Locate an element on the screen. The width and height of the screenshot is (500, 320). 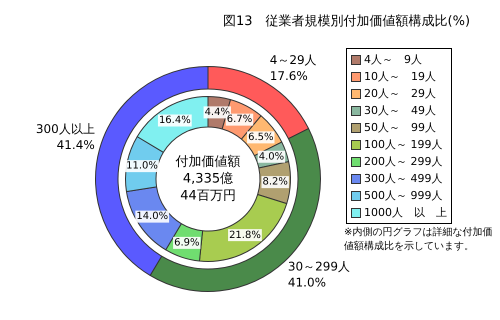
data-label: 16.4% is located at coordinates (174, 120).